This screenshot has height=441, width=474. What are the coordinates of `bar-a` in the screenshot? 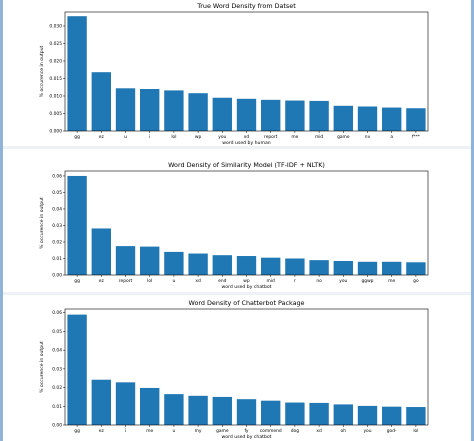 It's located at (392, 119).